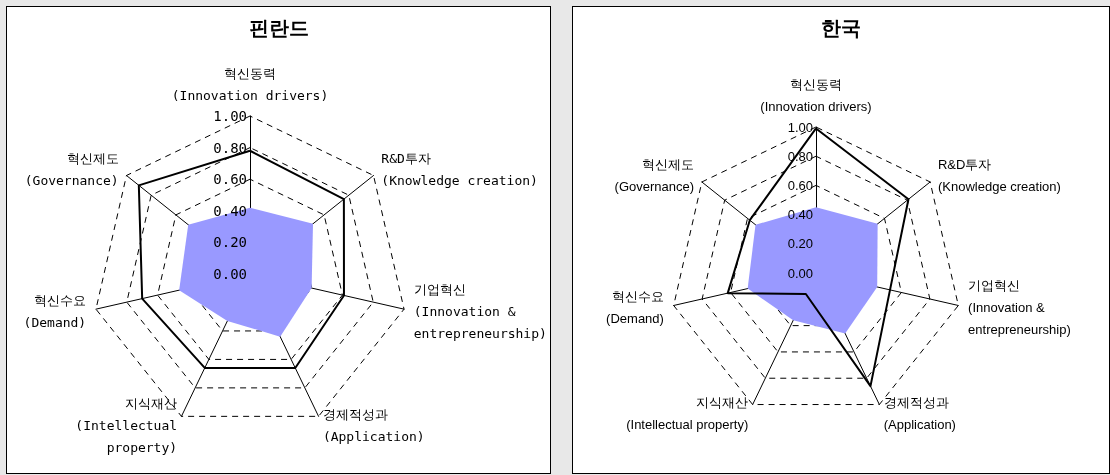  I want to click on chart-title: 한국, so click(841, 28).